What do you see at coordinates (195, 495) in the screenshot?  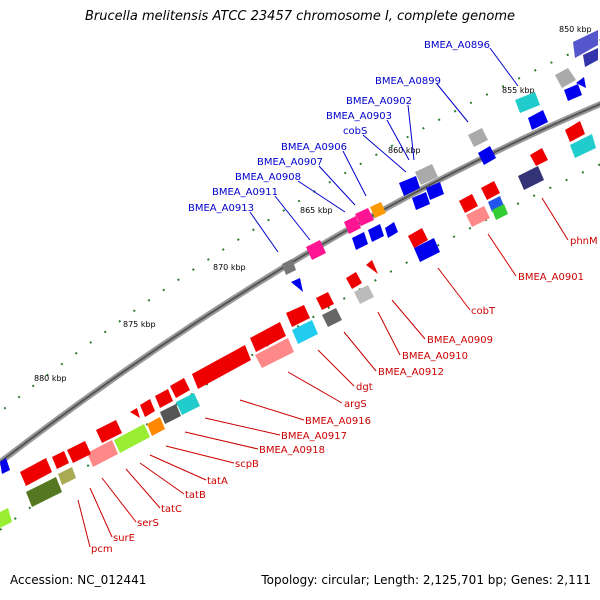 I see `gene-label: tatB` at bounding box center [195, 495].